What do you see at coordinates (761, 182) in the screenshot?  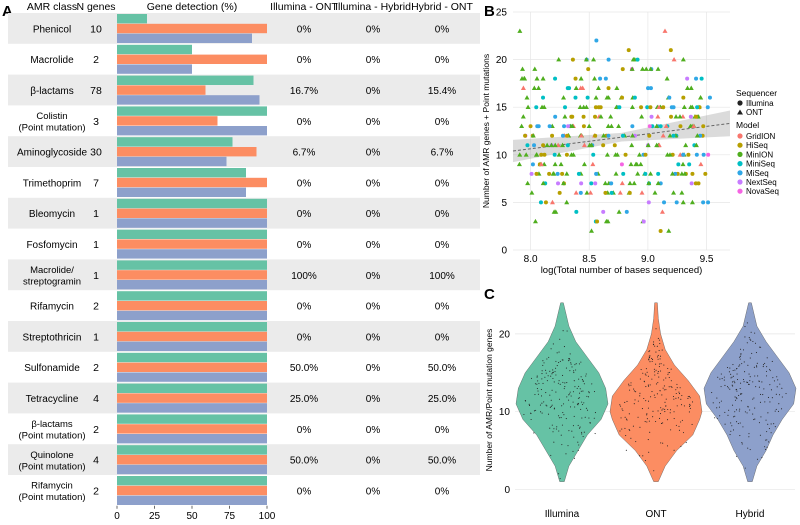 I see `legend-model-label: NextSeq` at bounding box center [761, 182].